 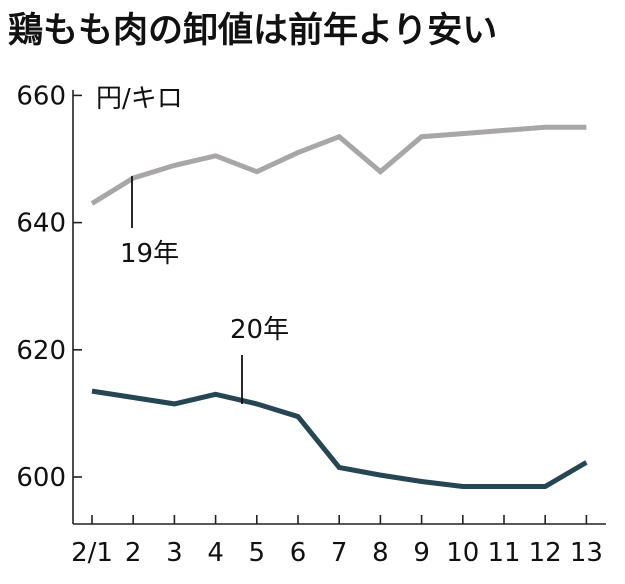 What do you see at coordinates (462, 553) in the screenshot?
I see `x-tick-label: 10` at bounding box center [462, 553].